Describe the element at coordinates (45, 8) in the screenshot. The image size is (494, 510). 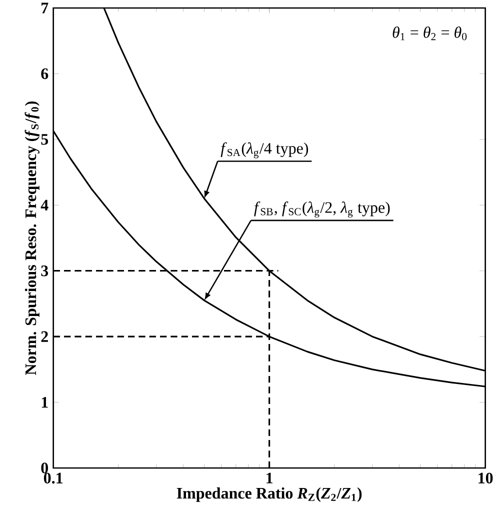
I see `y-tick-label: 7` at that location.